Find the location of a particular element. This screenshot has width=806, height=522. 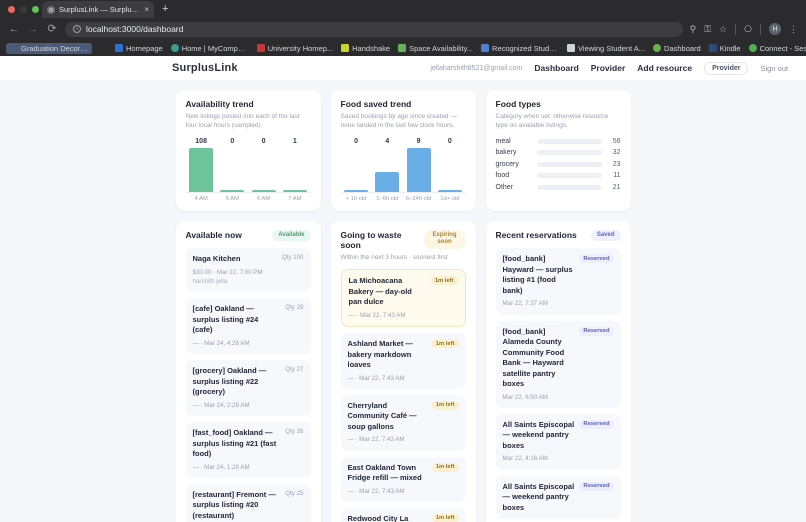

food-type-row: meal 56 is located at coordinates (558, 141).